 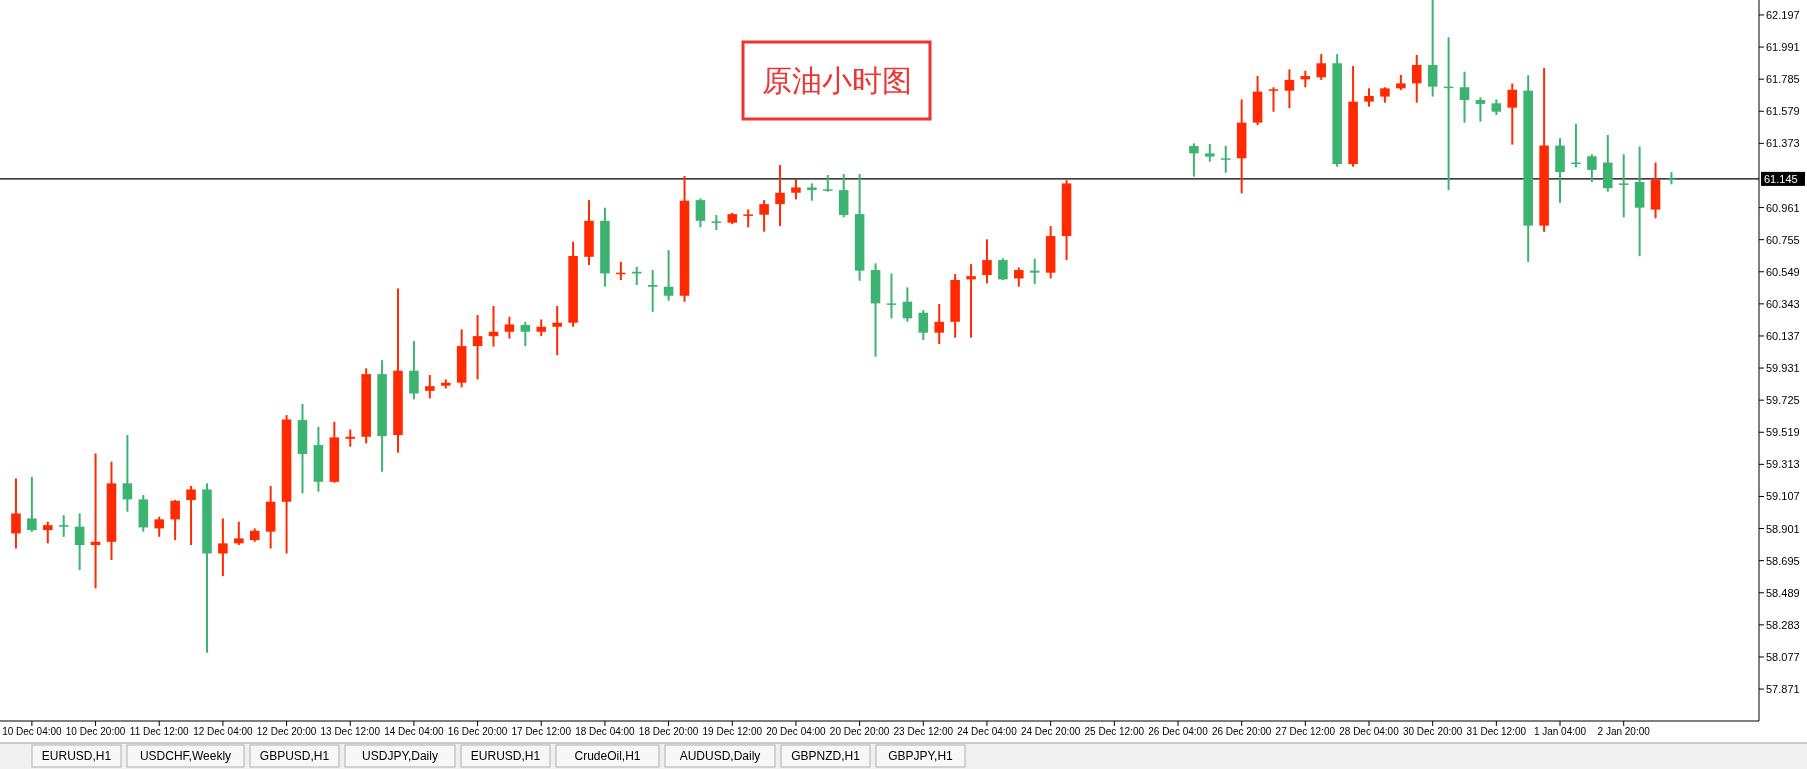 What do you see at coordinates (1178, 731) in the screenshot?
I see `x-tick-label: 26 Dec 04:00` at bounding box center [1178, 731].